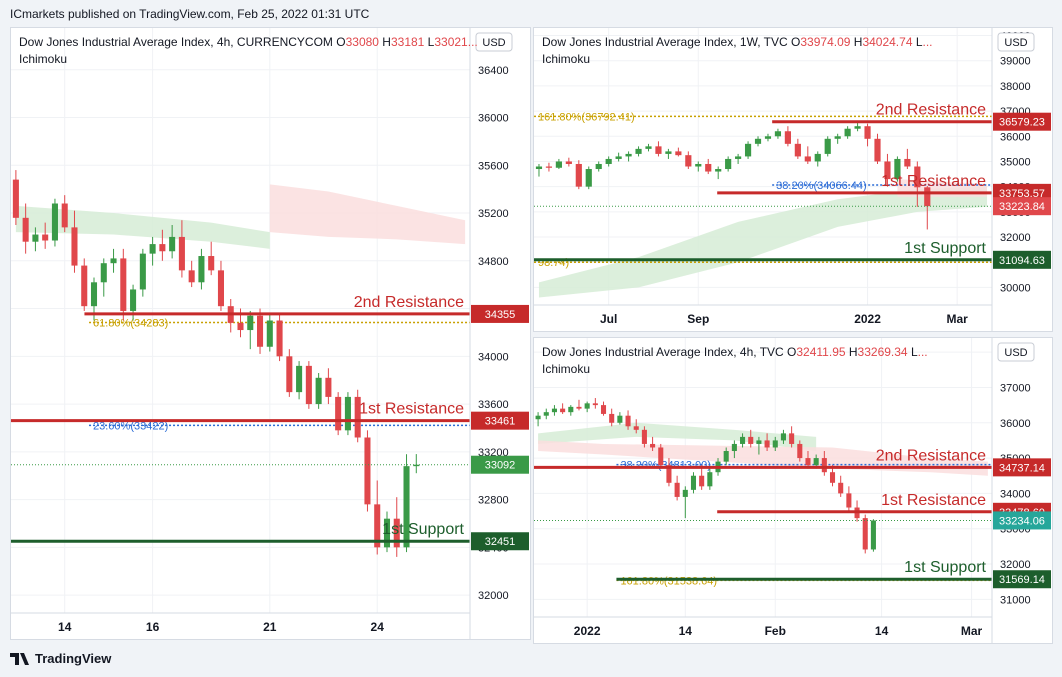 The width and height of the screenshot is (1062, 677). Describe the element at coordinates (60, 658) in the screenshot. I see `footer-brand: TradingView` at that location.